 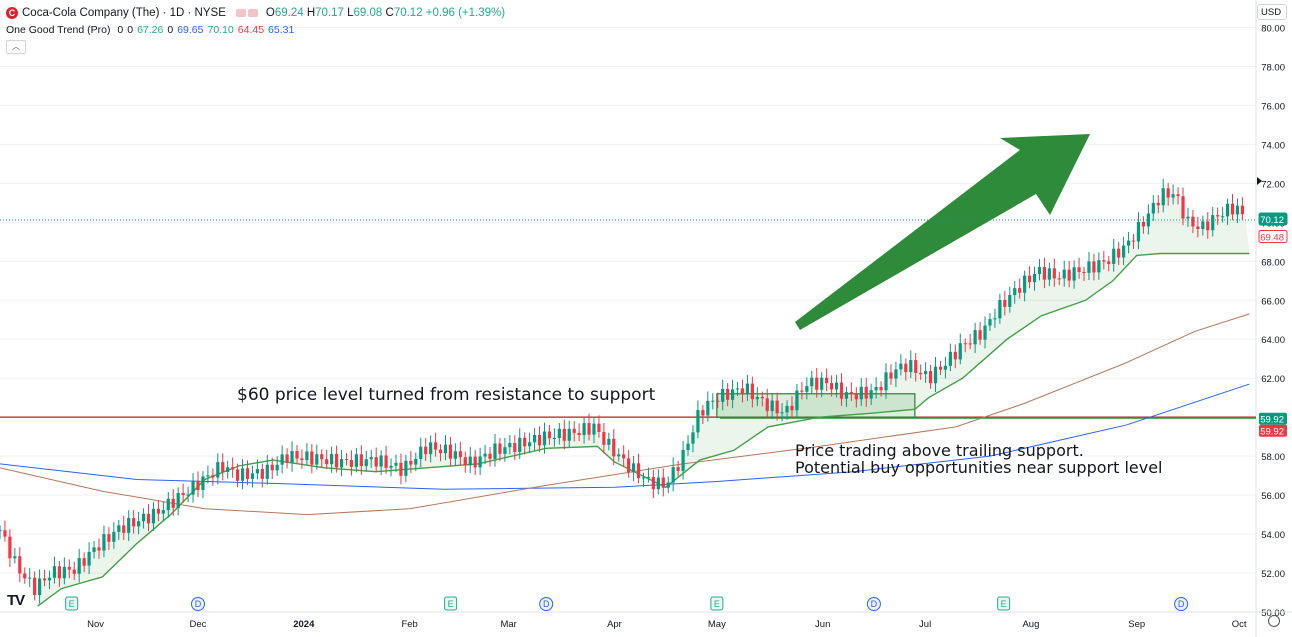 I want to click on y-tick-label: 68.00, so click(x=1273, y=262).